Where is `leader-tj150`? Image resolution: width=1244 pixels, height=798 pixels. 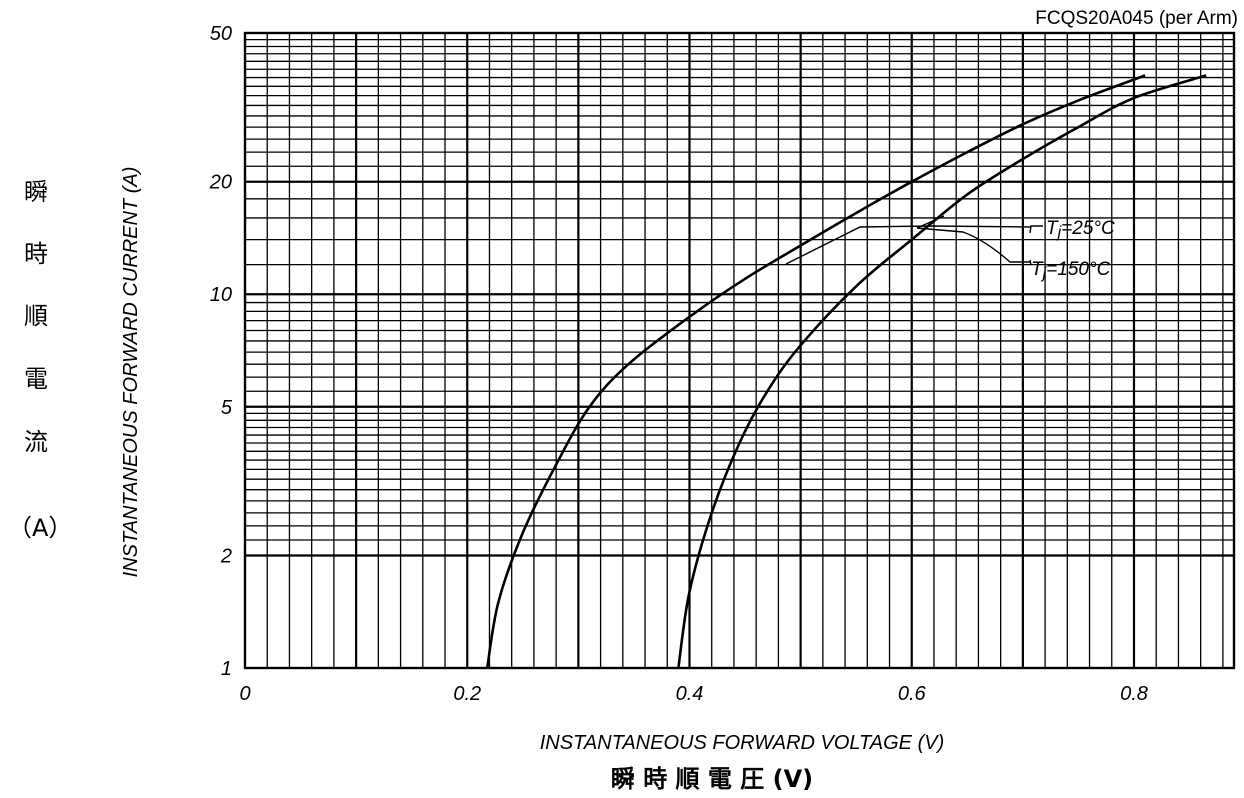
leader-tj150 is located at coordinates (974, 246).